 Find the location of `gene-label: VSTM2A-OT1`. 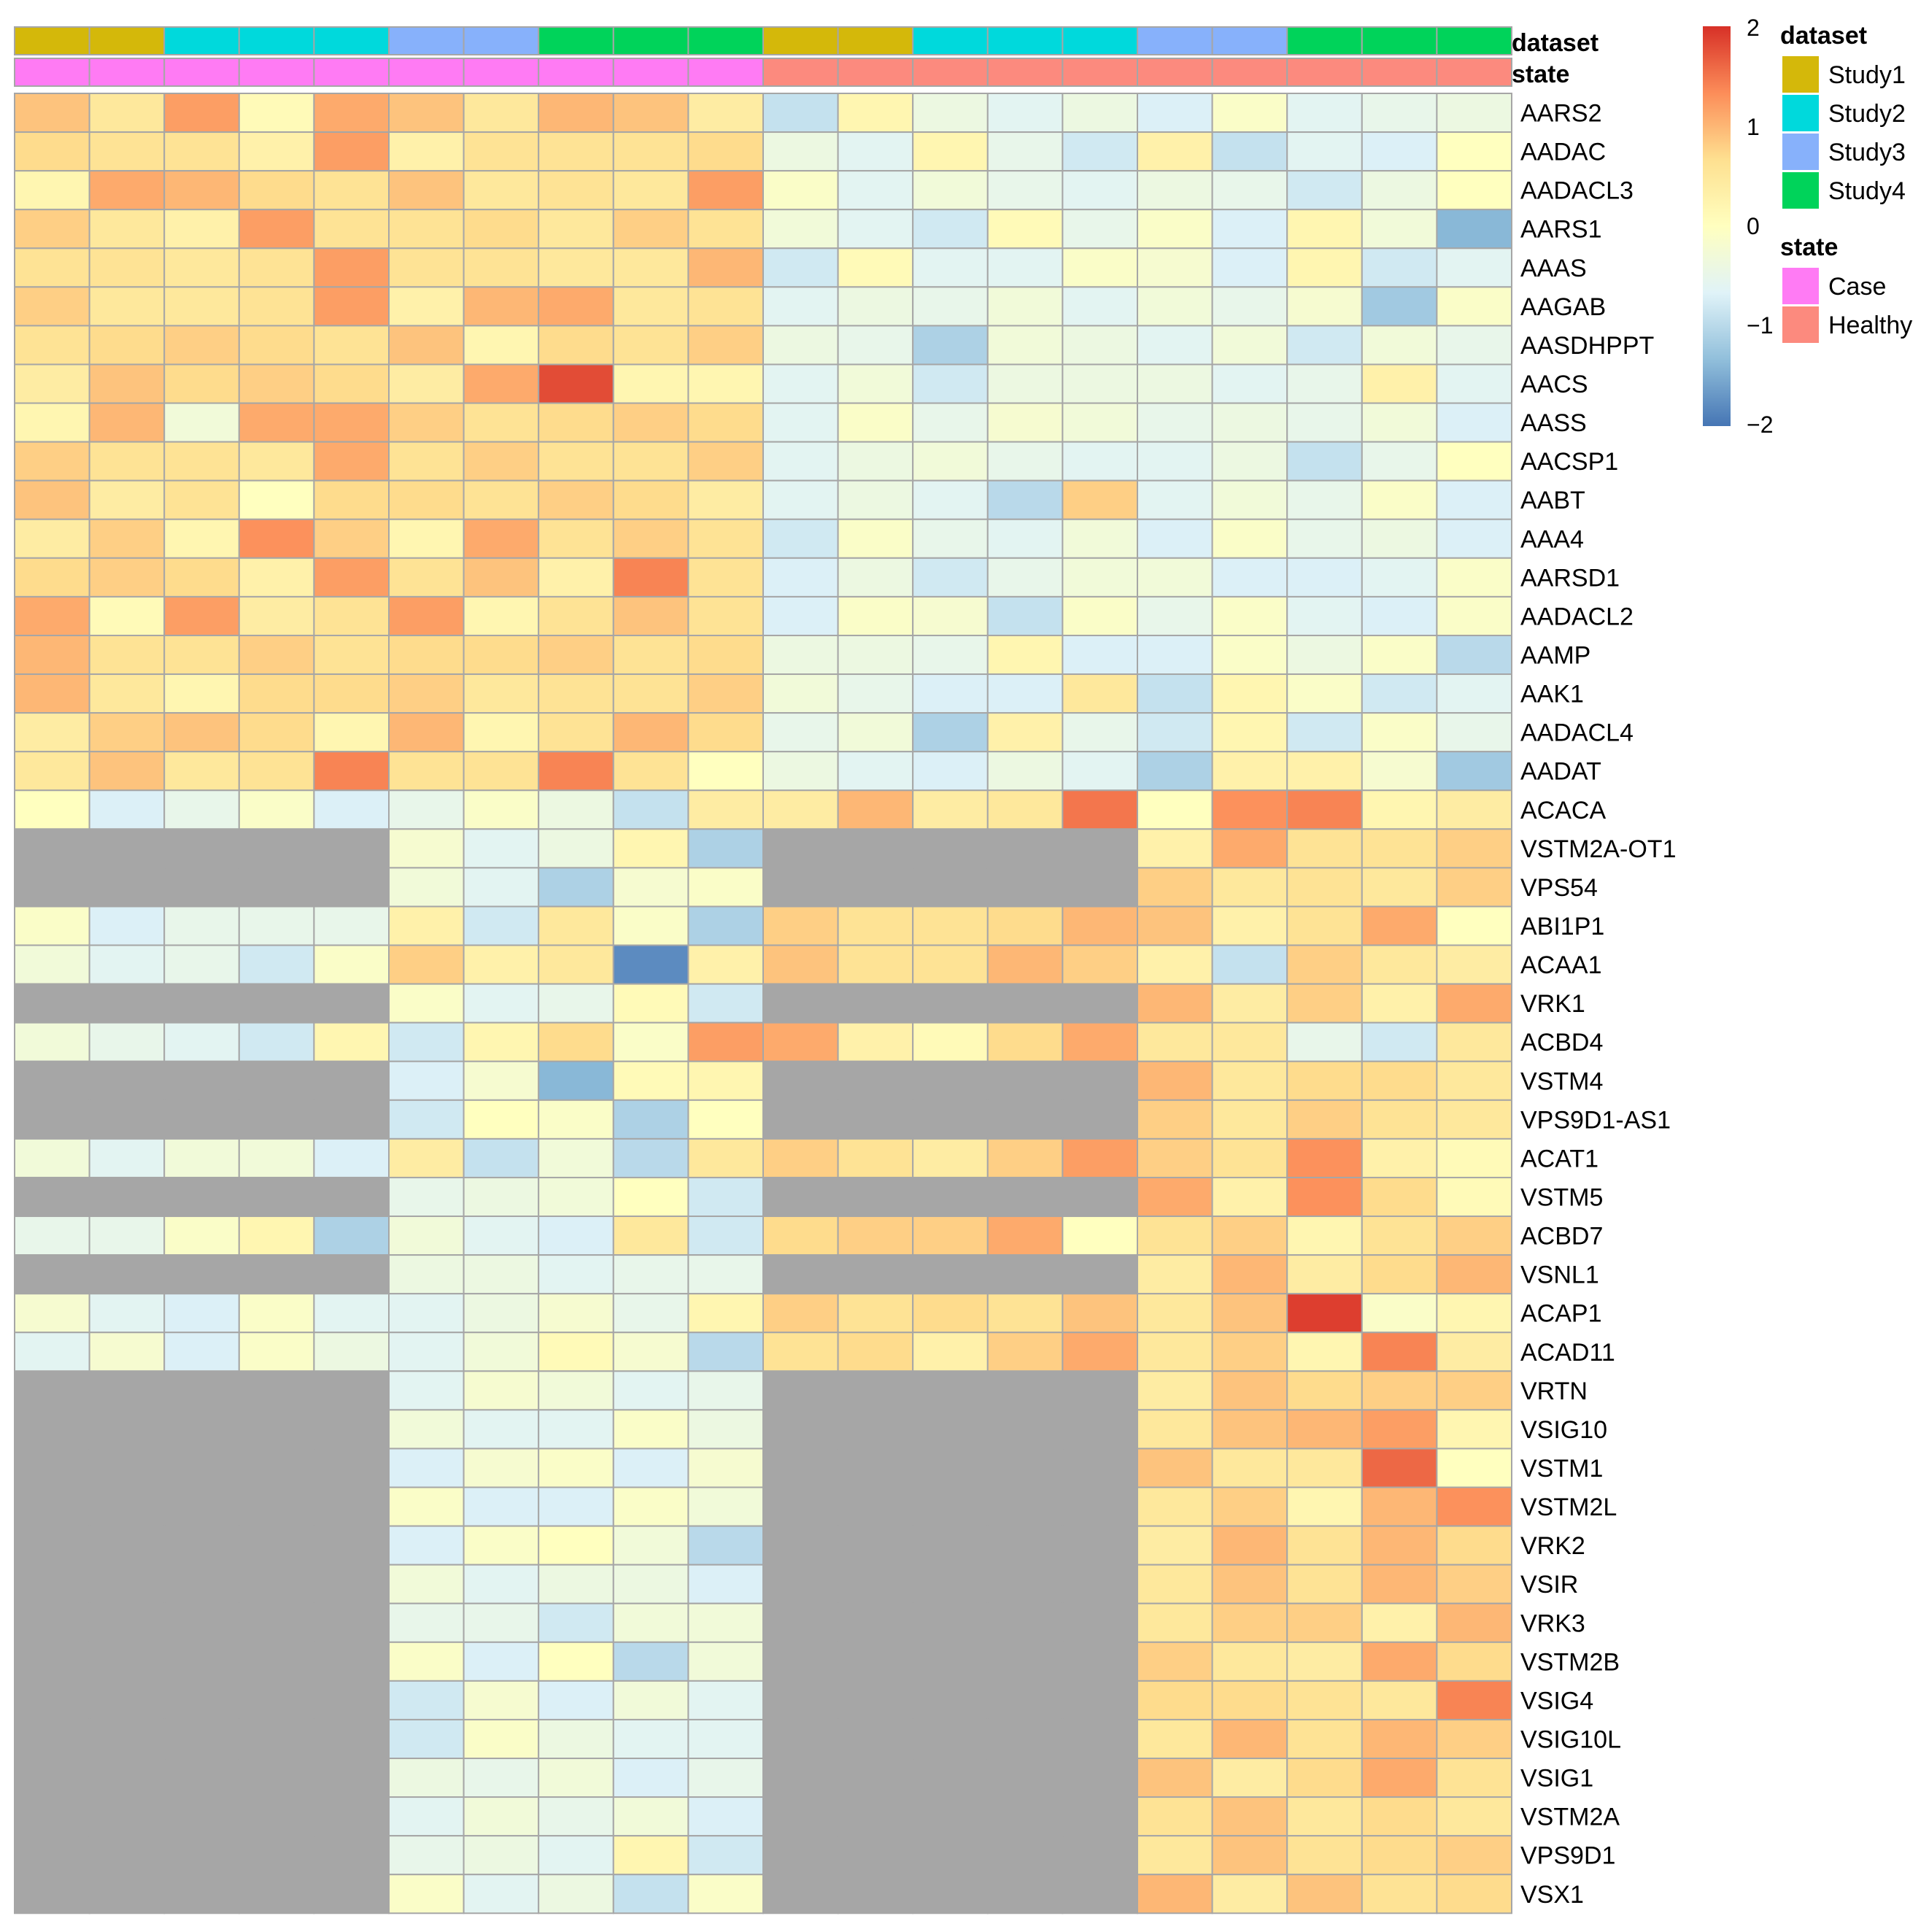

gene-label: VSTM2A-OT1 is located at coordinates (1598, 849).